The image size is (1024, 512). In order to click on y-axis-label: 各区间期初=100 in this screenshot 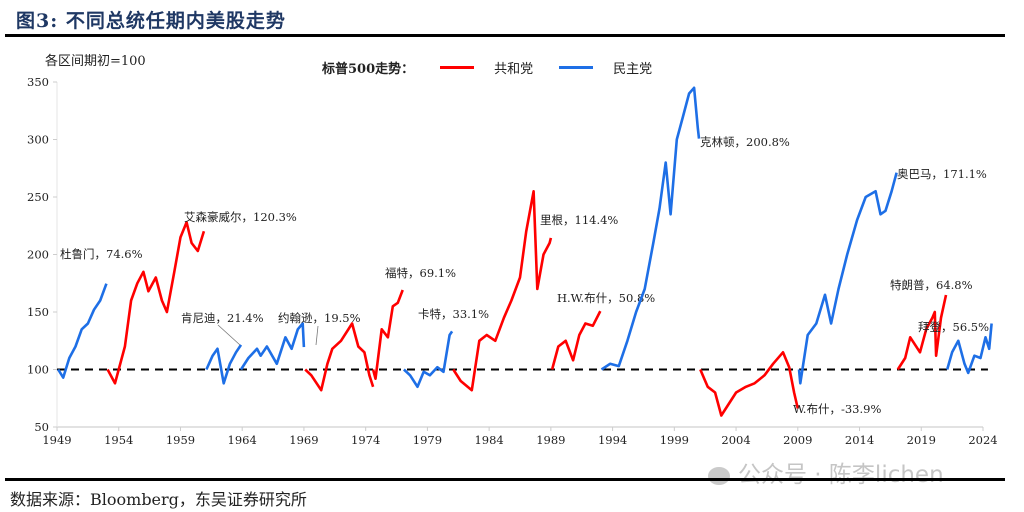, I will do `click(95, 61)`.